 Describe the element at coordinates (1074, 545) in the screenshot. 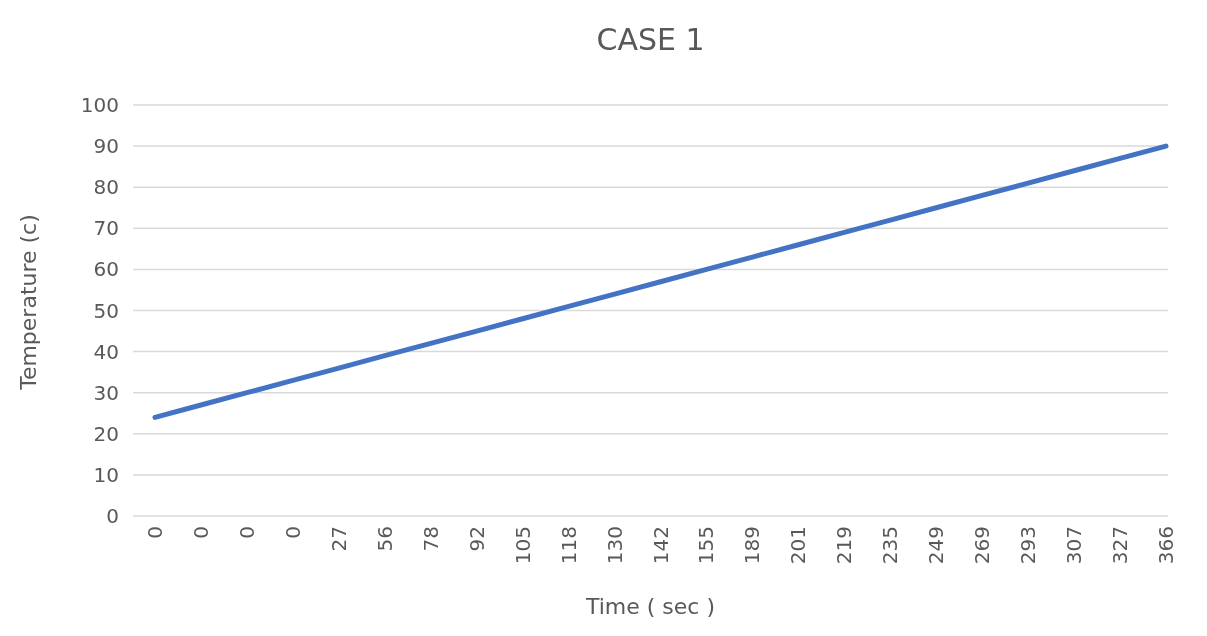

I see `x-tick-label: 307` at that location.